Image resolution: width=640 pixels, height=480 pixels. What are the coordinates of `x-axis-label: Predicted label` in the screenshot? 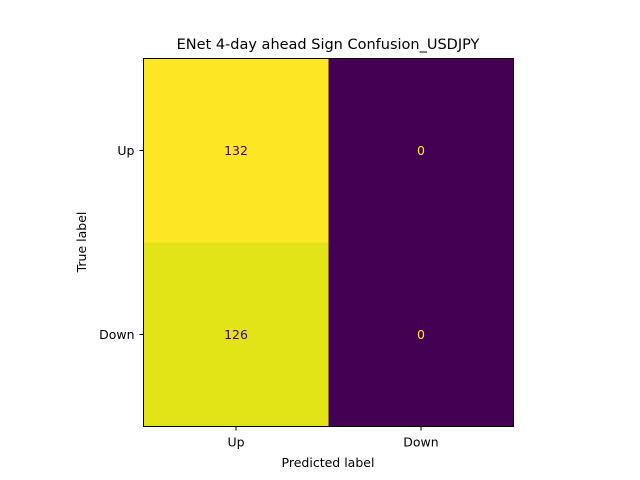 It's located at (328, 462).